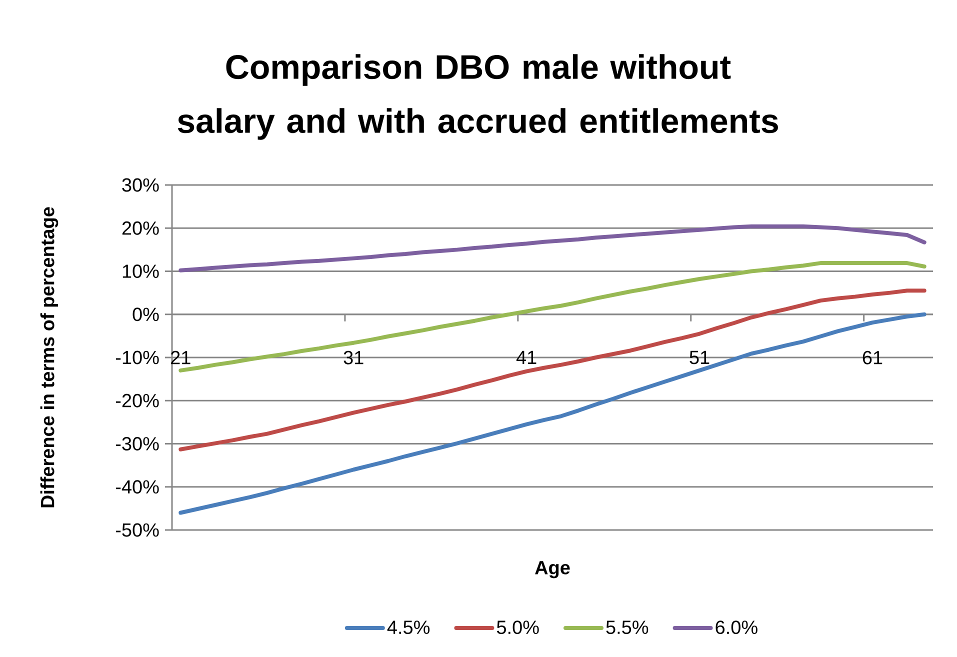 This screenshot has height=657, width=957. Describe the element at coordinates (354, 357) in the screenshot. I see `x-tick-label: 31` at that location.